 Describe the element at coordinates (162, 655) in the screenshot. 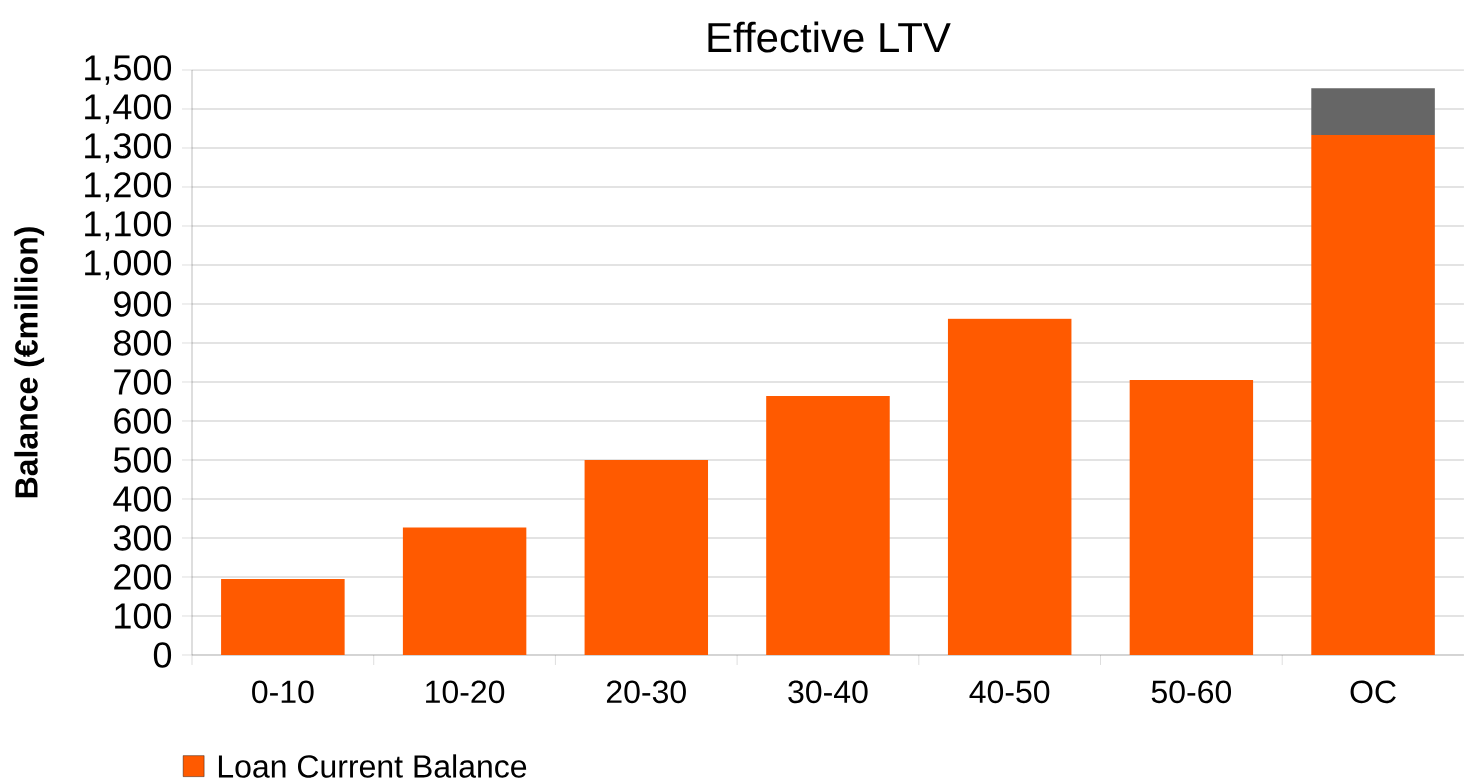

I see `y-tick-label: 0` at that location.